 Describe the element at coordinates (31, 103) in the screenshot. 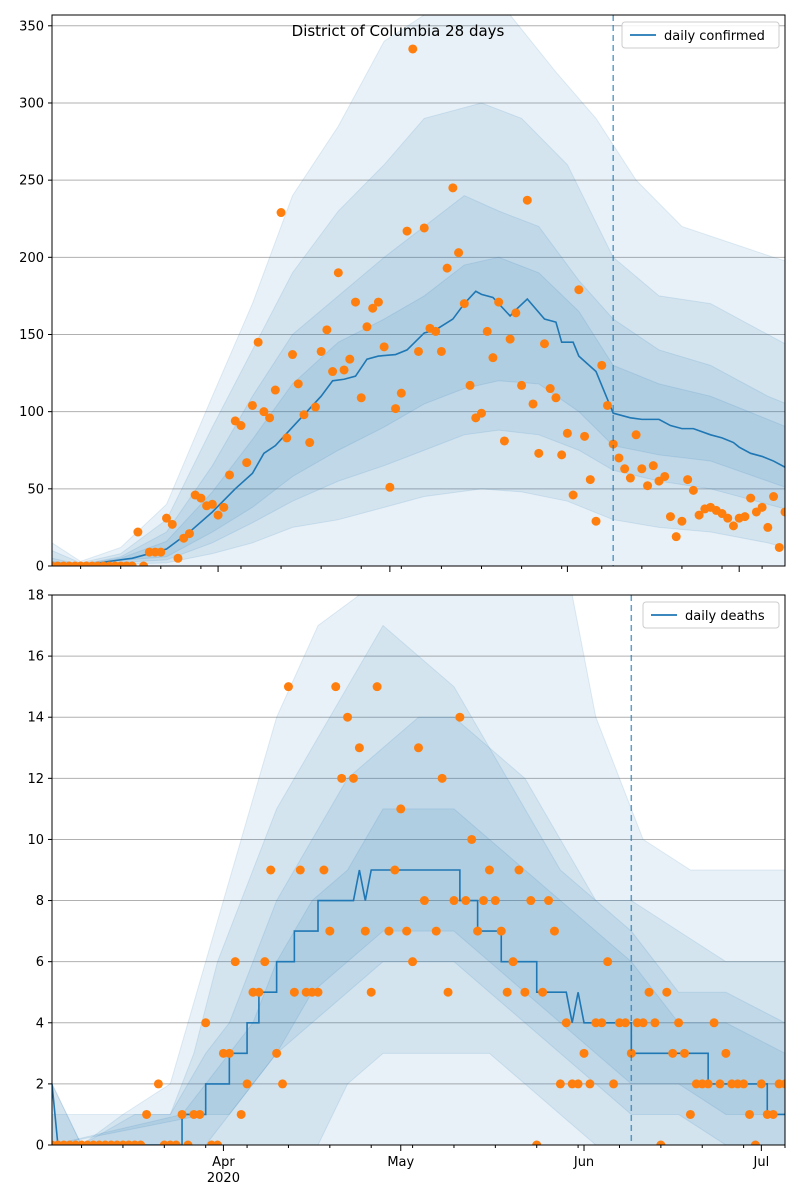

I see `y-tick-label: 300` at that location.